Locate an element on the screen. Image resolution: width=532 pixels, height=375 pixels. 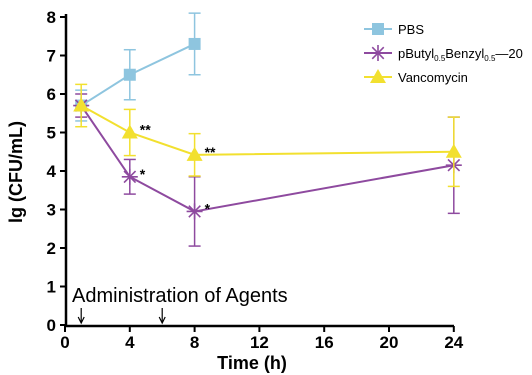
annotation-layer: Administration of Agents is located at coordinates (180, 305).